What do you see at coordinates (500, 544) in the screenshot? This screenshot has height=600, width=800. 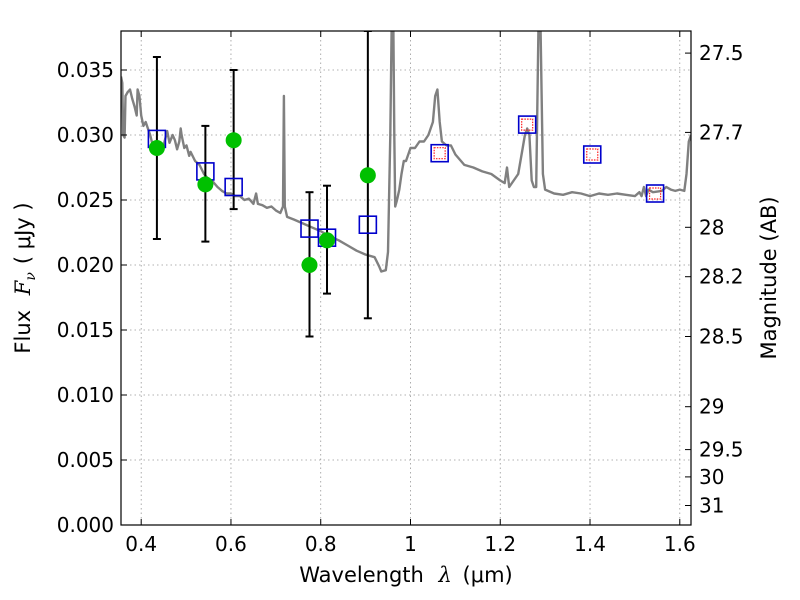 I see `x-tick-label: 1.2` at bounding box center [500, 544].